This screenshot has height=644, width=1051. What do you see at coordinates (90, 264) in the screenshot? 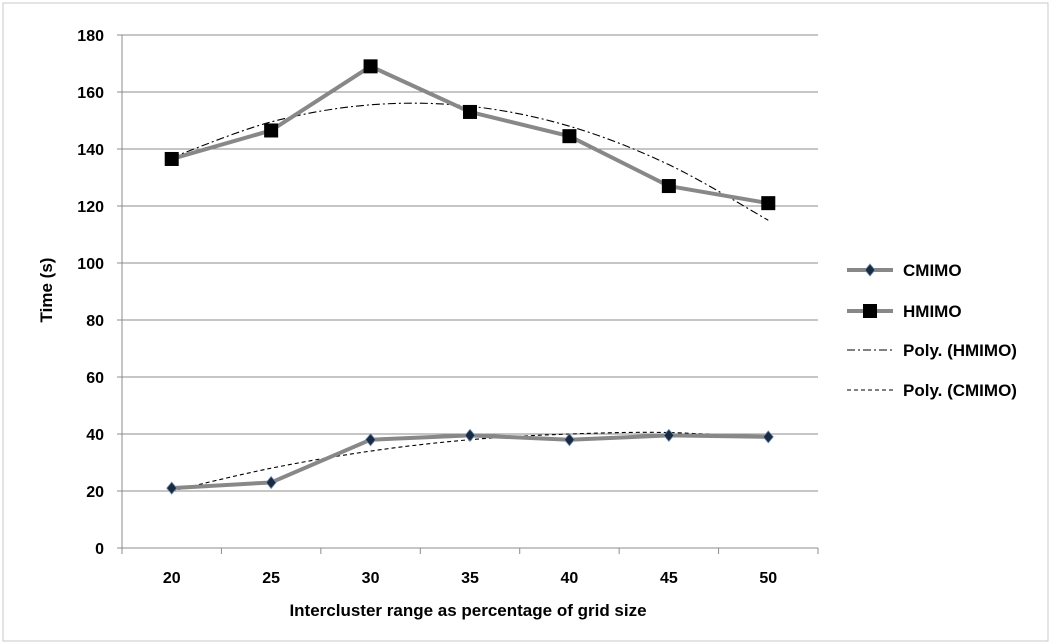
I see `y-tick-label: 100` at bounding box center [90, 264].